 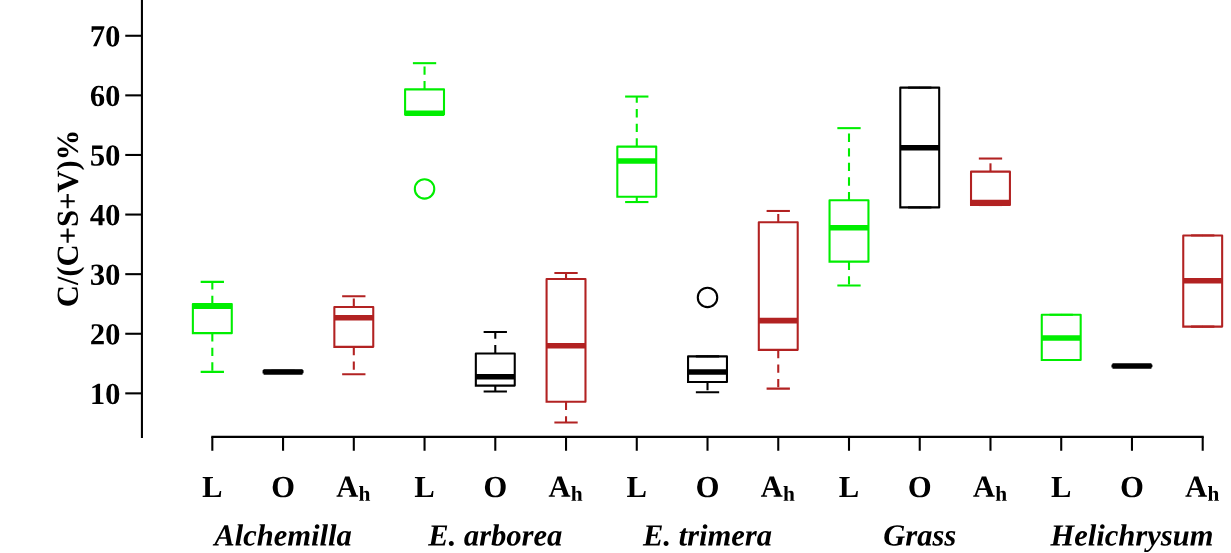 What do you see at coordinates (105, 36) in the screenshot?
I see `y-tick-label: 70` at bounding box center [105, 36].